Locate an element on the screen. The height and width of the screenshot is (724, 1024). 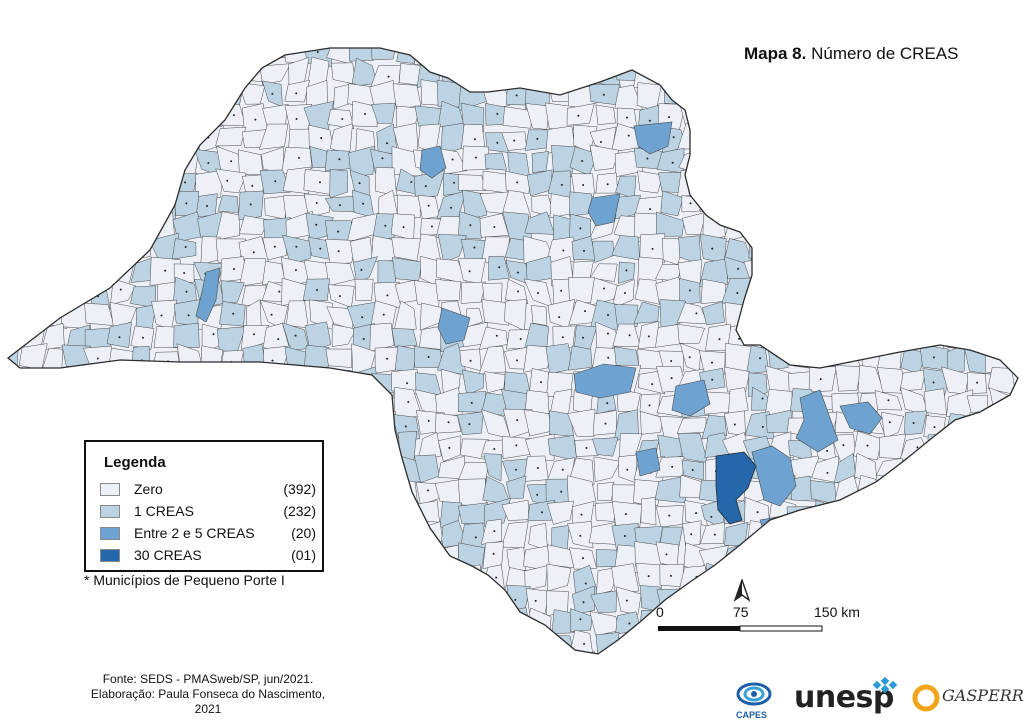
municipality-2-to-5-creas is located at coordinates (433, 162).